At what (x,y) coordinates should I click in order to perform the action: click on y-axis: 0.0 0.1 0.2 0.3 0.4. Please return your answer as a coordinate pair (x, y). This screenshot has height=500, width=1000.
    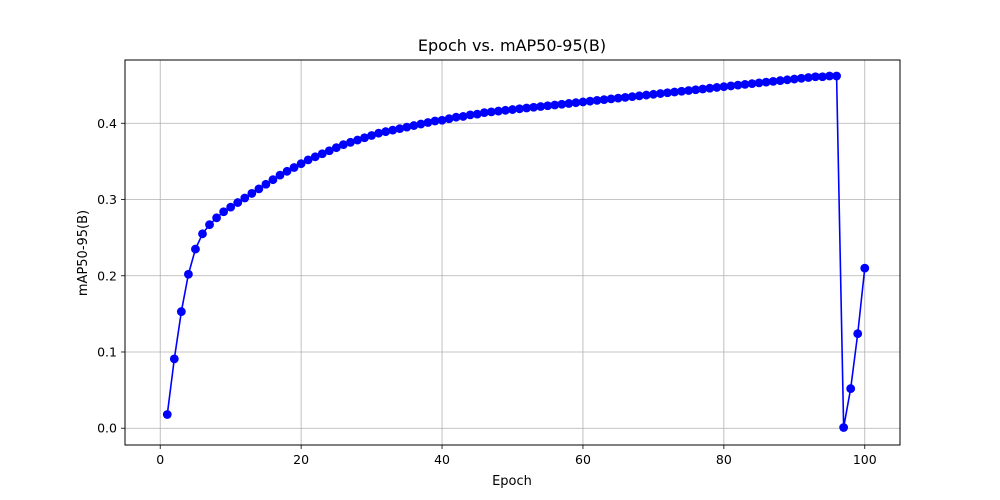
    Looking at the image, I should click on (111, 276).